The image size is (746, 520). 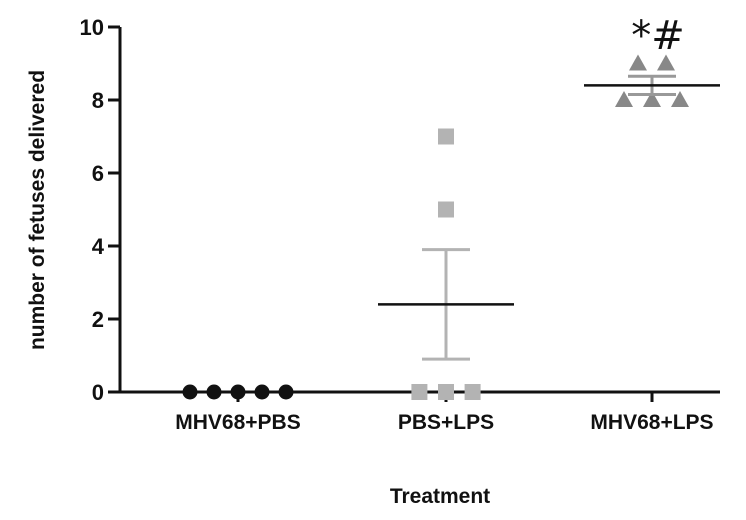 I want to click on y-axis-title: number of fetuses delivered, so click(x=37, y=210).